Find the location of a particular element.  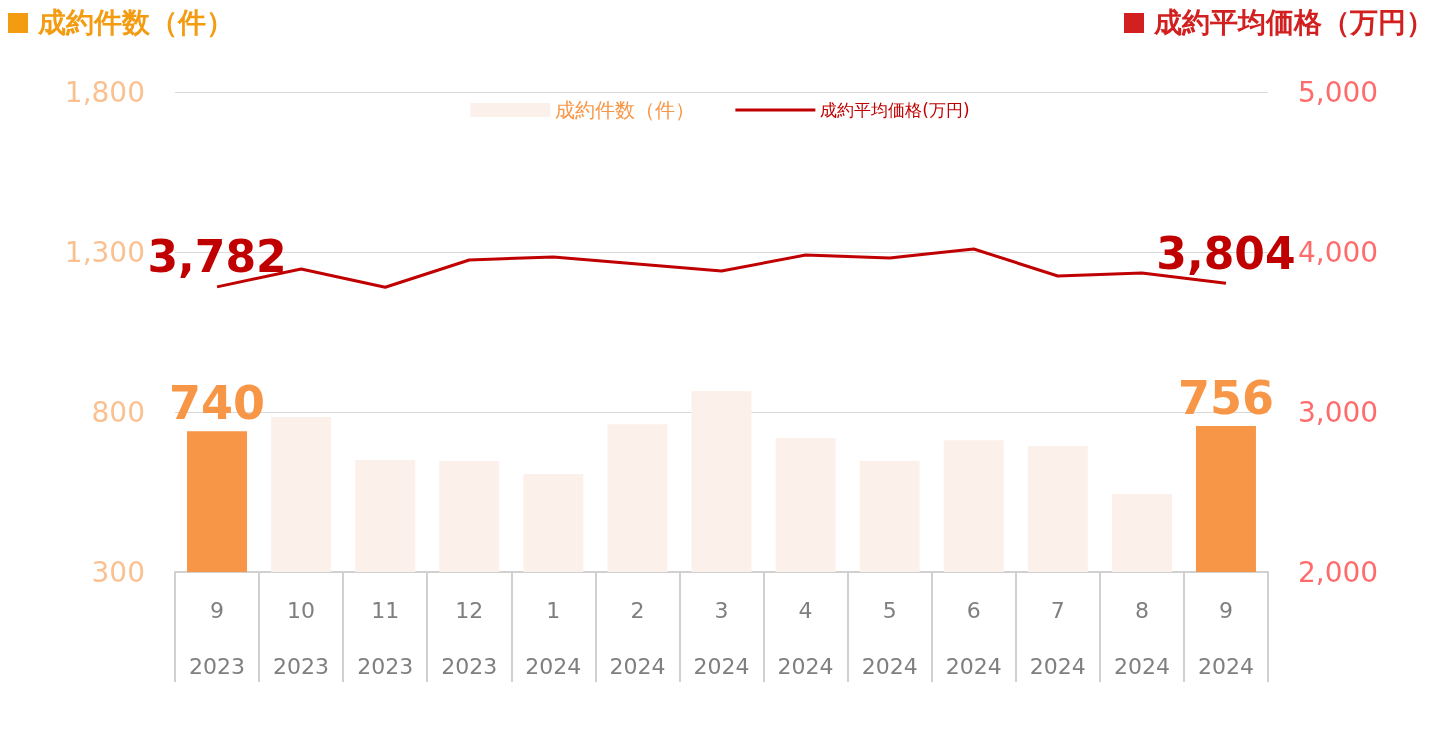

y2-tick-label: 5,000 is located at coordinates (1338, 92).